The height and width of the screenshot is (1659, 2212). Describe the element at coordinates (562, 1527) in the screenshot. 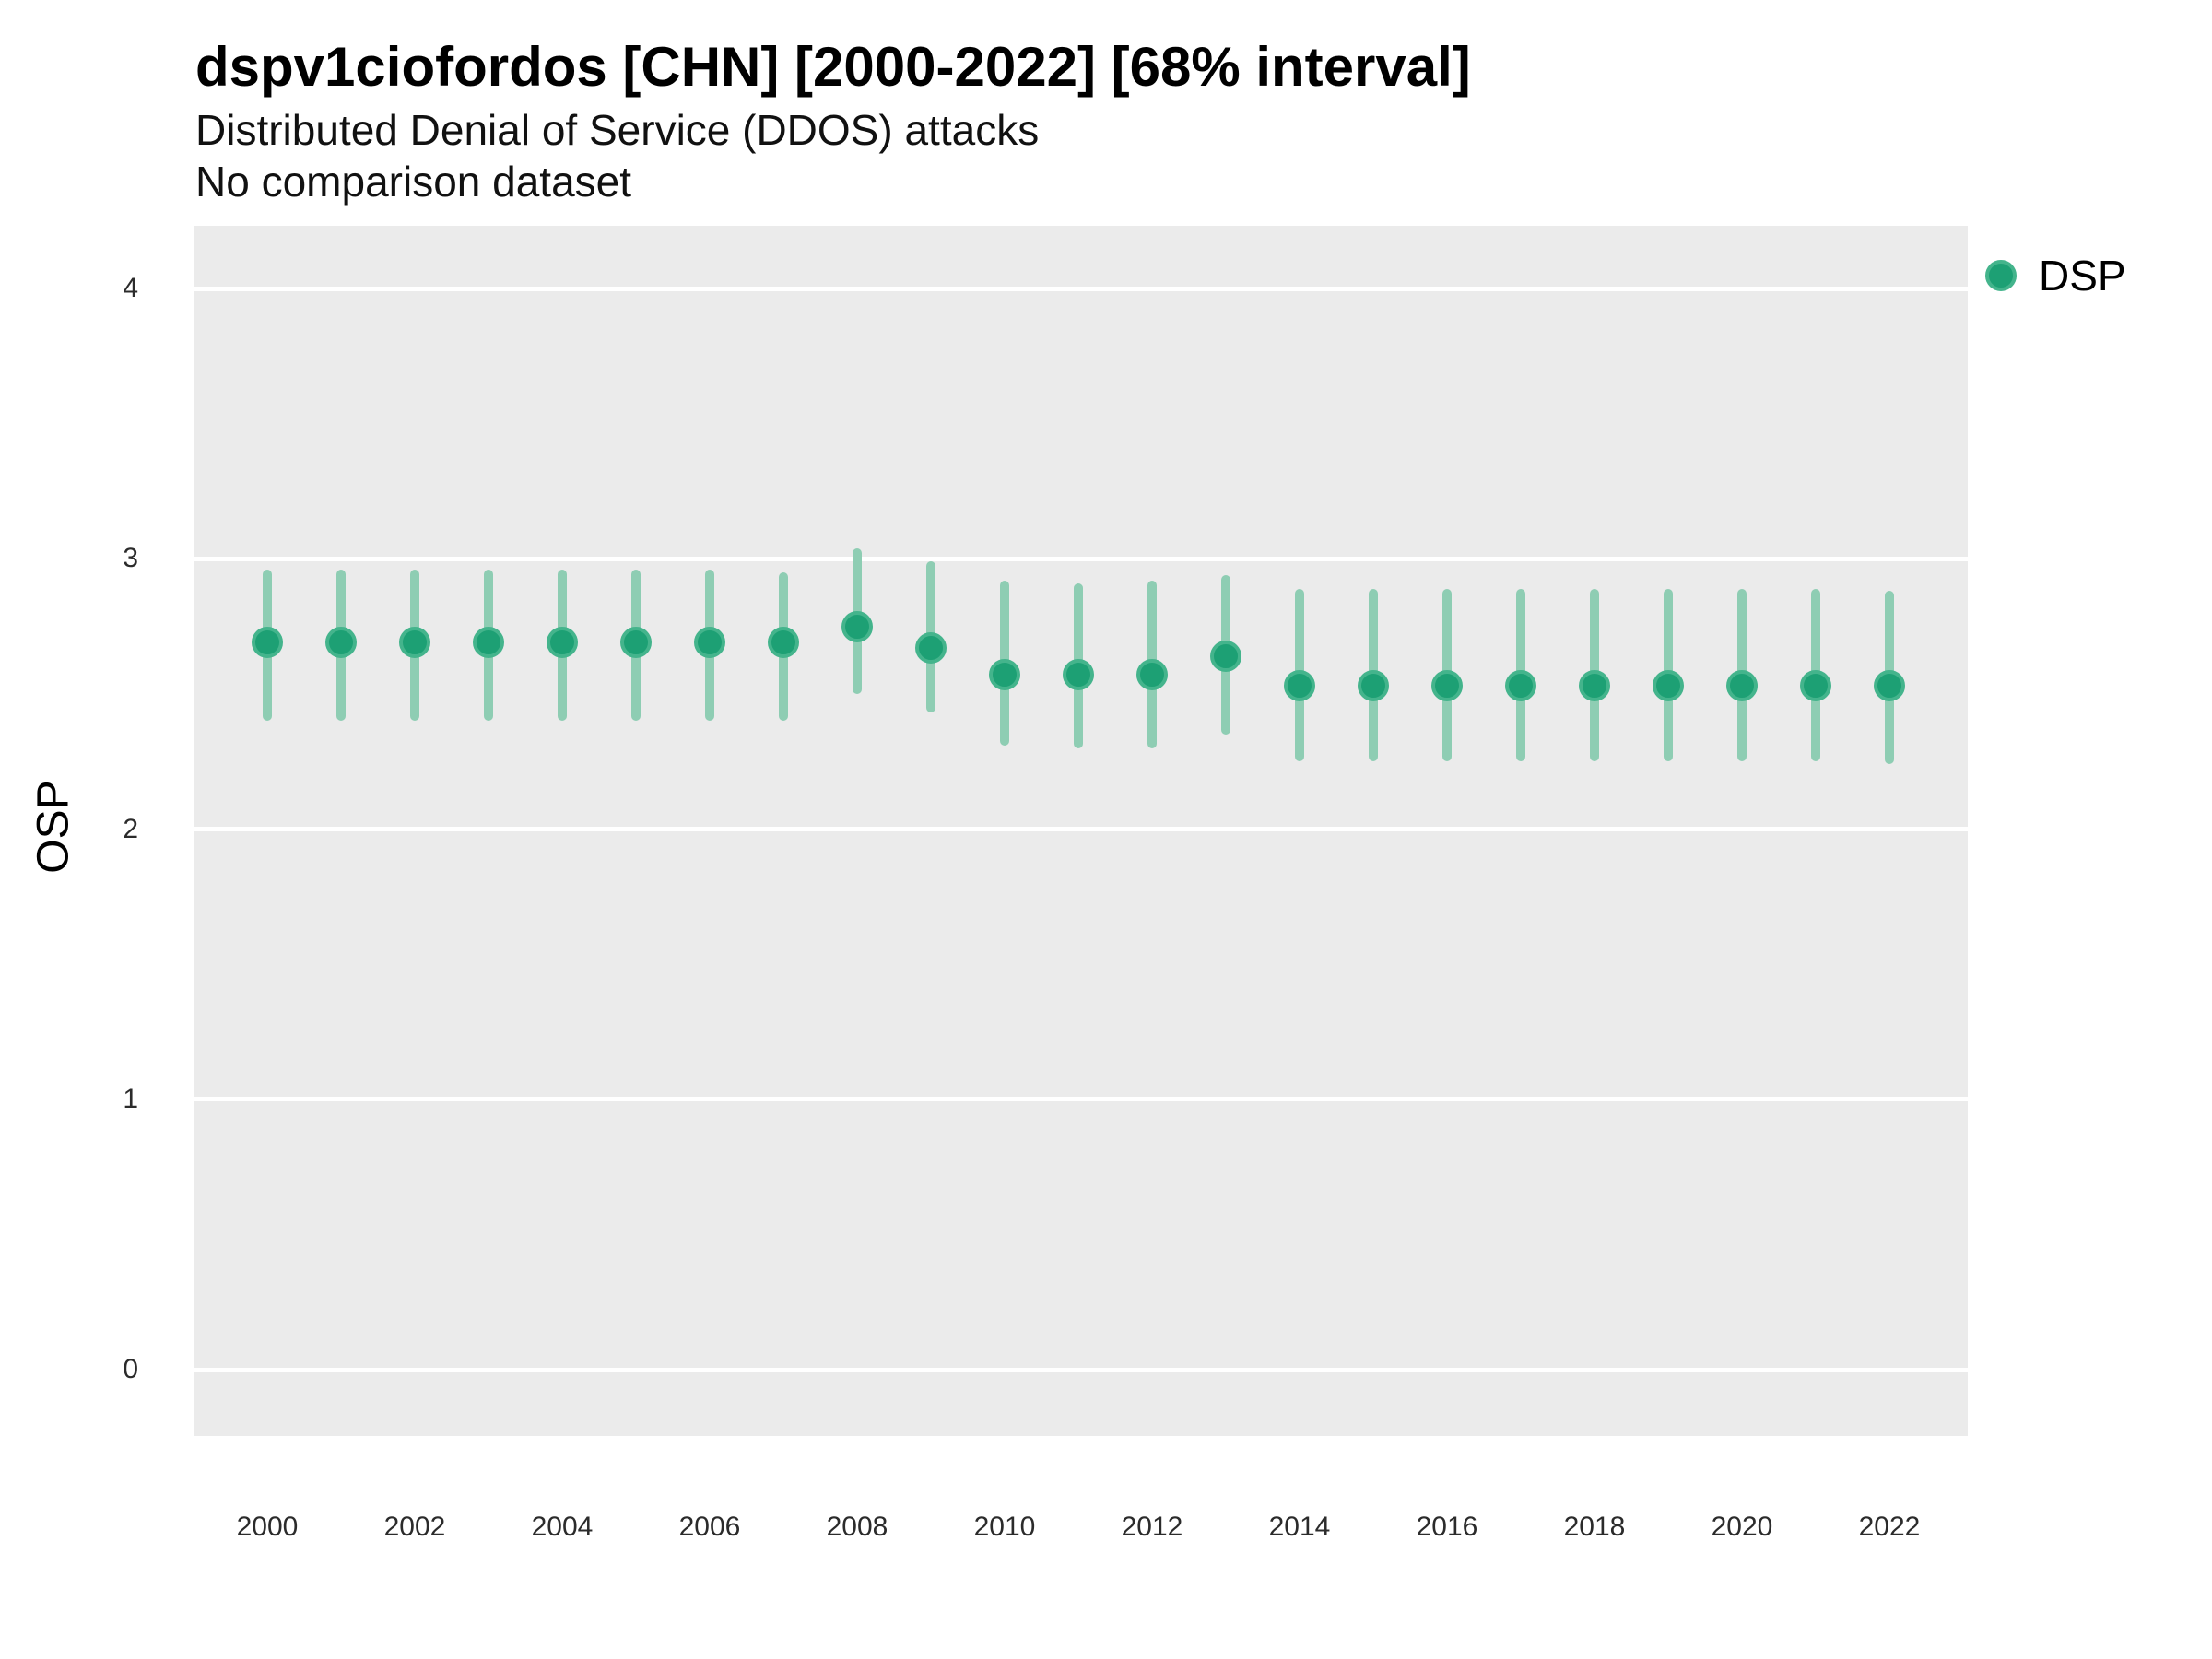

I see `x-tick-label-2004: 2004` at that location.